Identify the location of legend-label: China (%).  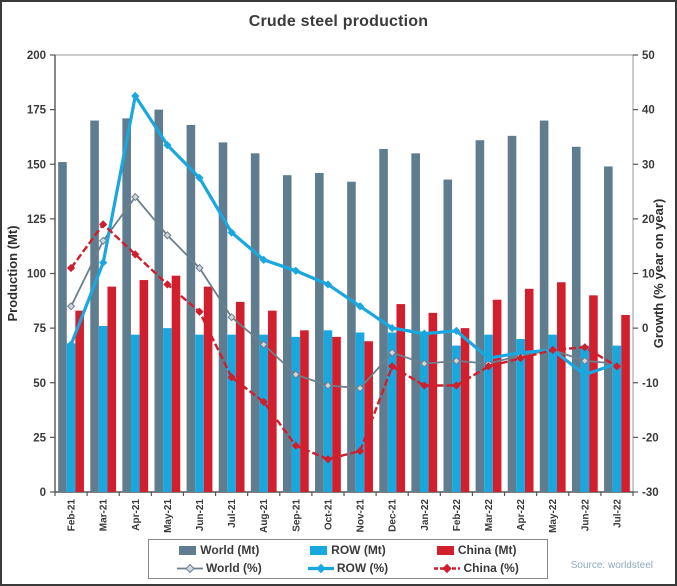
(491, 568).